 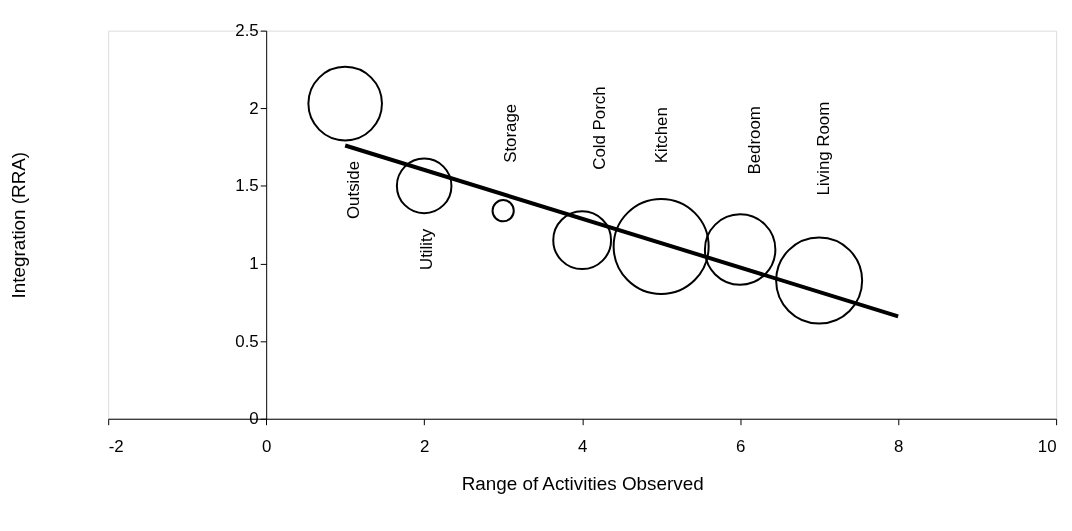 I want to click on y-tick-label: 2, so click(x=254, y=108).